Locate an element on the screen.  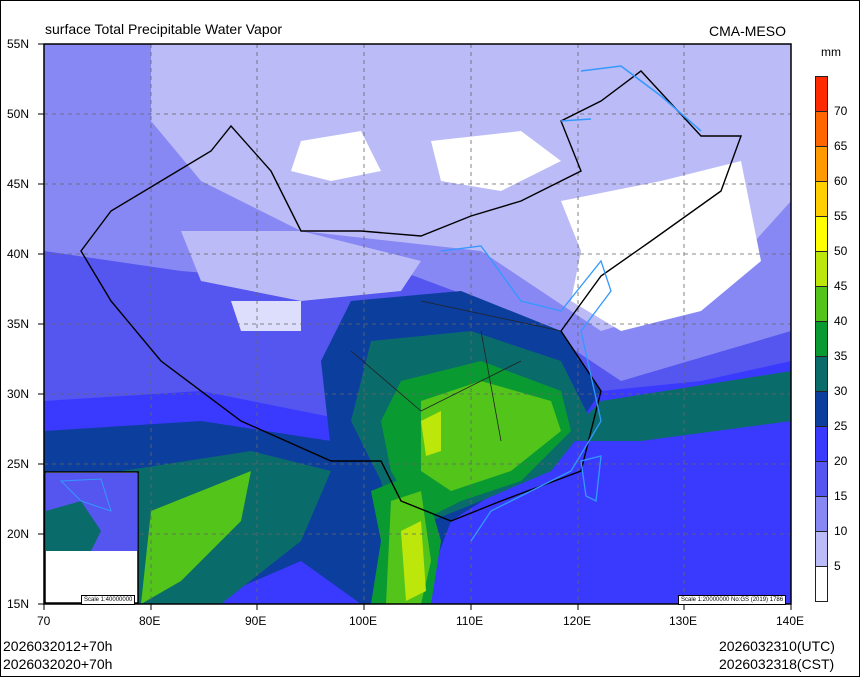
colorbar-label: 35 is located at coordinates (841, 356).